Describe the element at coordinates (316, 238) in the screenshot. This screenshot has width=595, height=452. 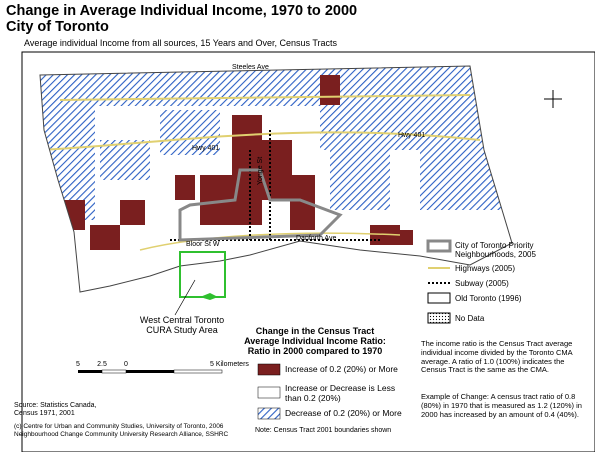
I see `map-label: Danforth Ave` at that location.